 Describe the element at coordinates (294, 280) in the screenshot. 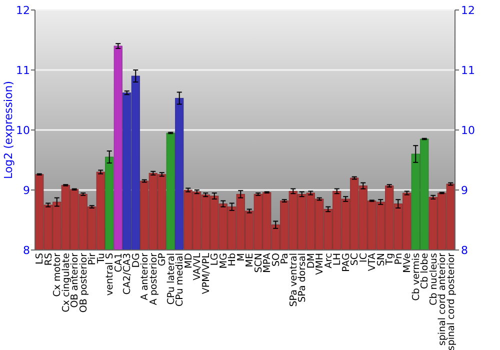

I see `x-tick-label: SPa ventral` at that location.